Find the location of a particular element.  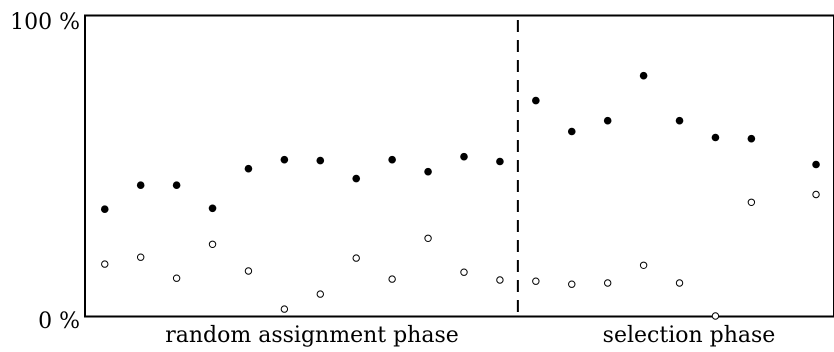

phase-label-selection: selection phase is located at coordinates (689, 335).